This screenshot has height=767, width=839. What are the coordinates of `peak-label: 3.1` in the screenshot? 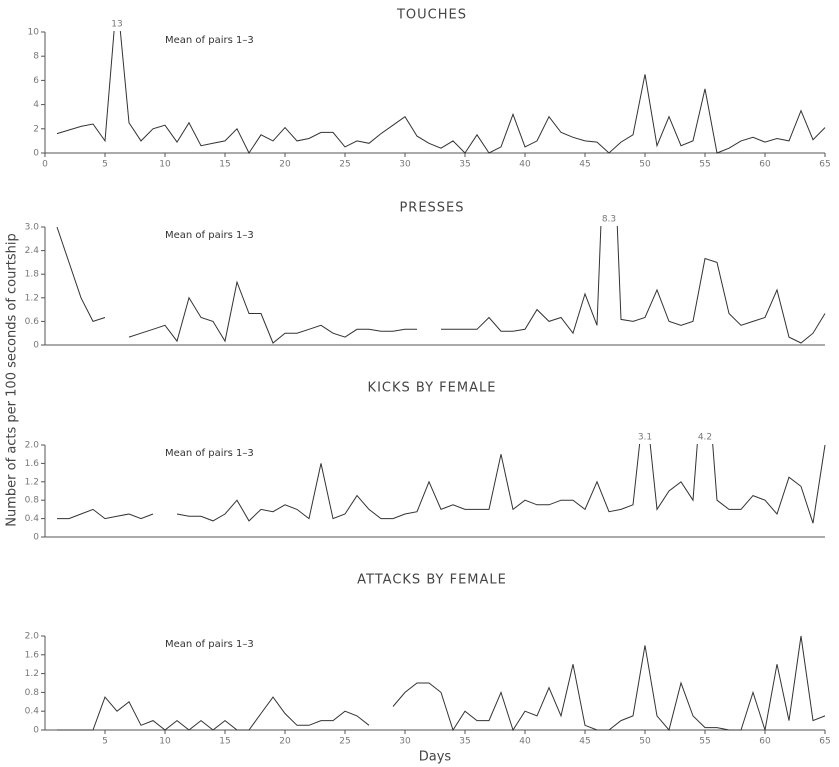 It's located at (645, 438).